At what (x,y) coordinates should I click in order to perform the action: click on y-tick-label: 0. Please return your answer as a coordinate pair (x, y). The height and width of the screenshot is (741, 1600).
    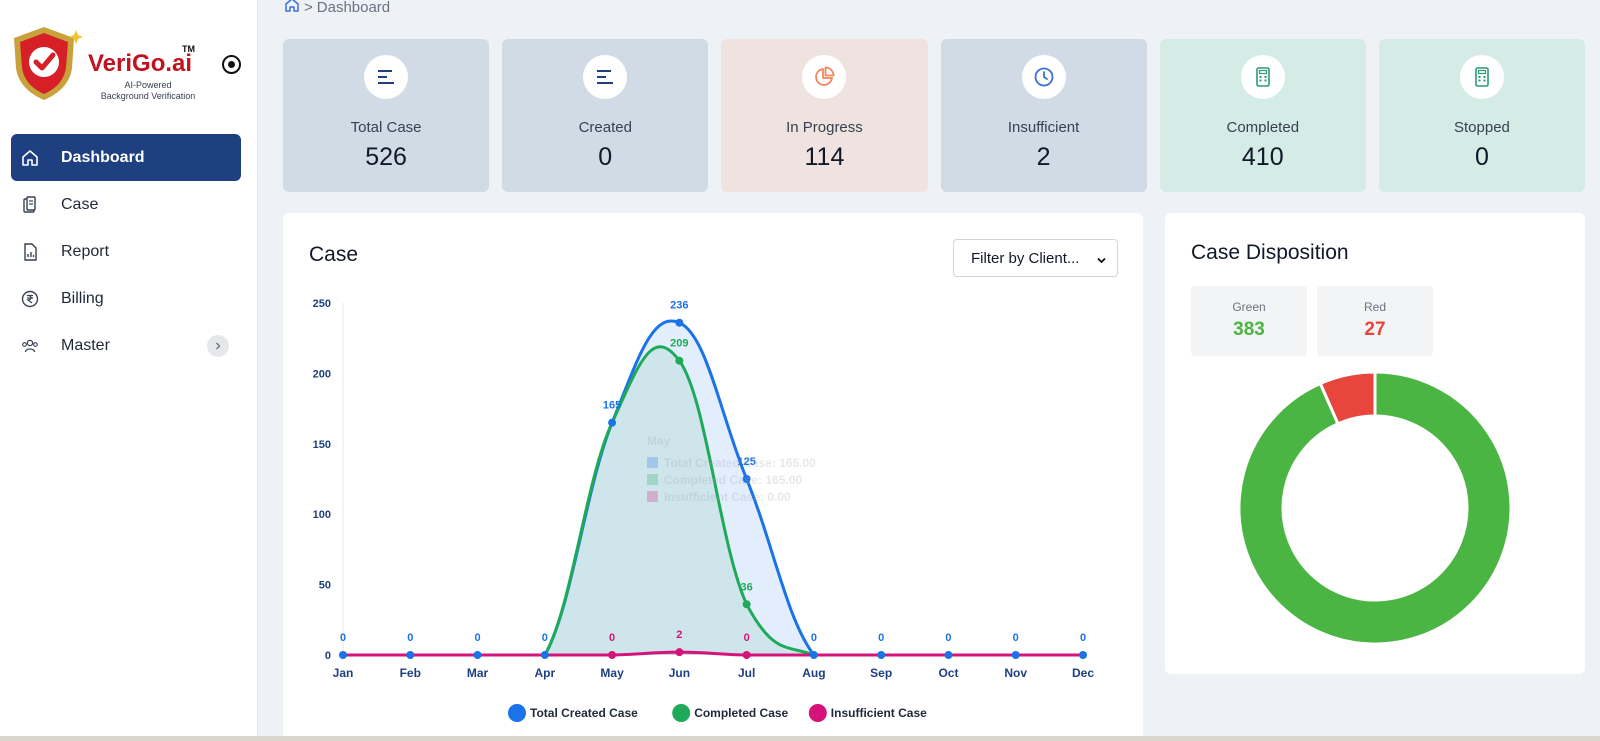
    Looking at the image, I should click on (328, 656).